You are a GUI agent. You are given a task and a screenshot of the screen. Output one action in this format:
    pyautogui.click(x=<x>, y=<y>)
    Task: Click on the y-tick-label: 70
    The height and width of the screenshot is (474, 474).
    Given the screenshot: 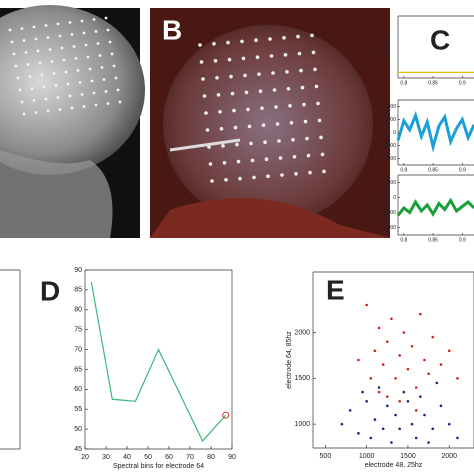 What is the action you would take?
    pyautogui.click(x=78, y=349)
    